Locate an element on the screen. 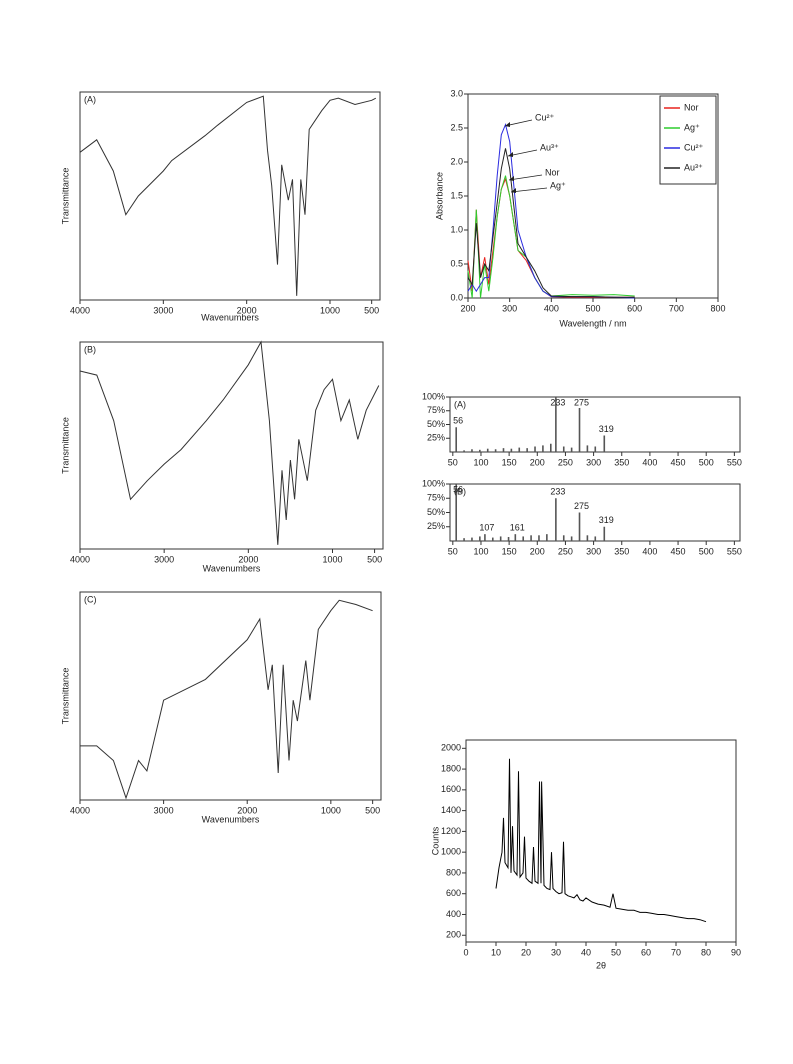 Image resolution: width=793 pixels, height=1064 pixels. x-tick-label: 550 is located at coordinates (734, 462).